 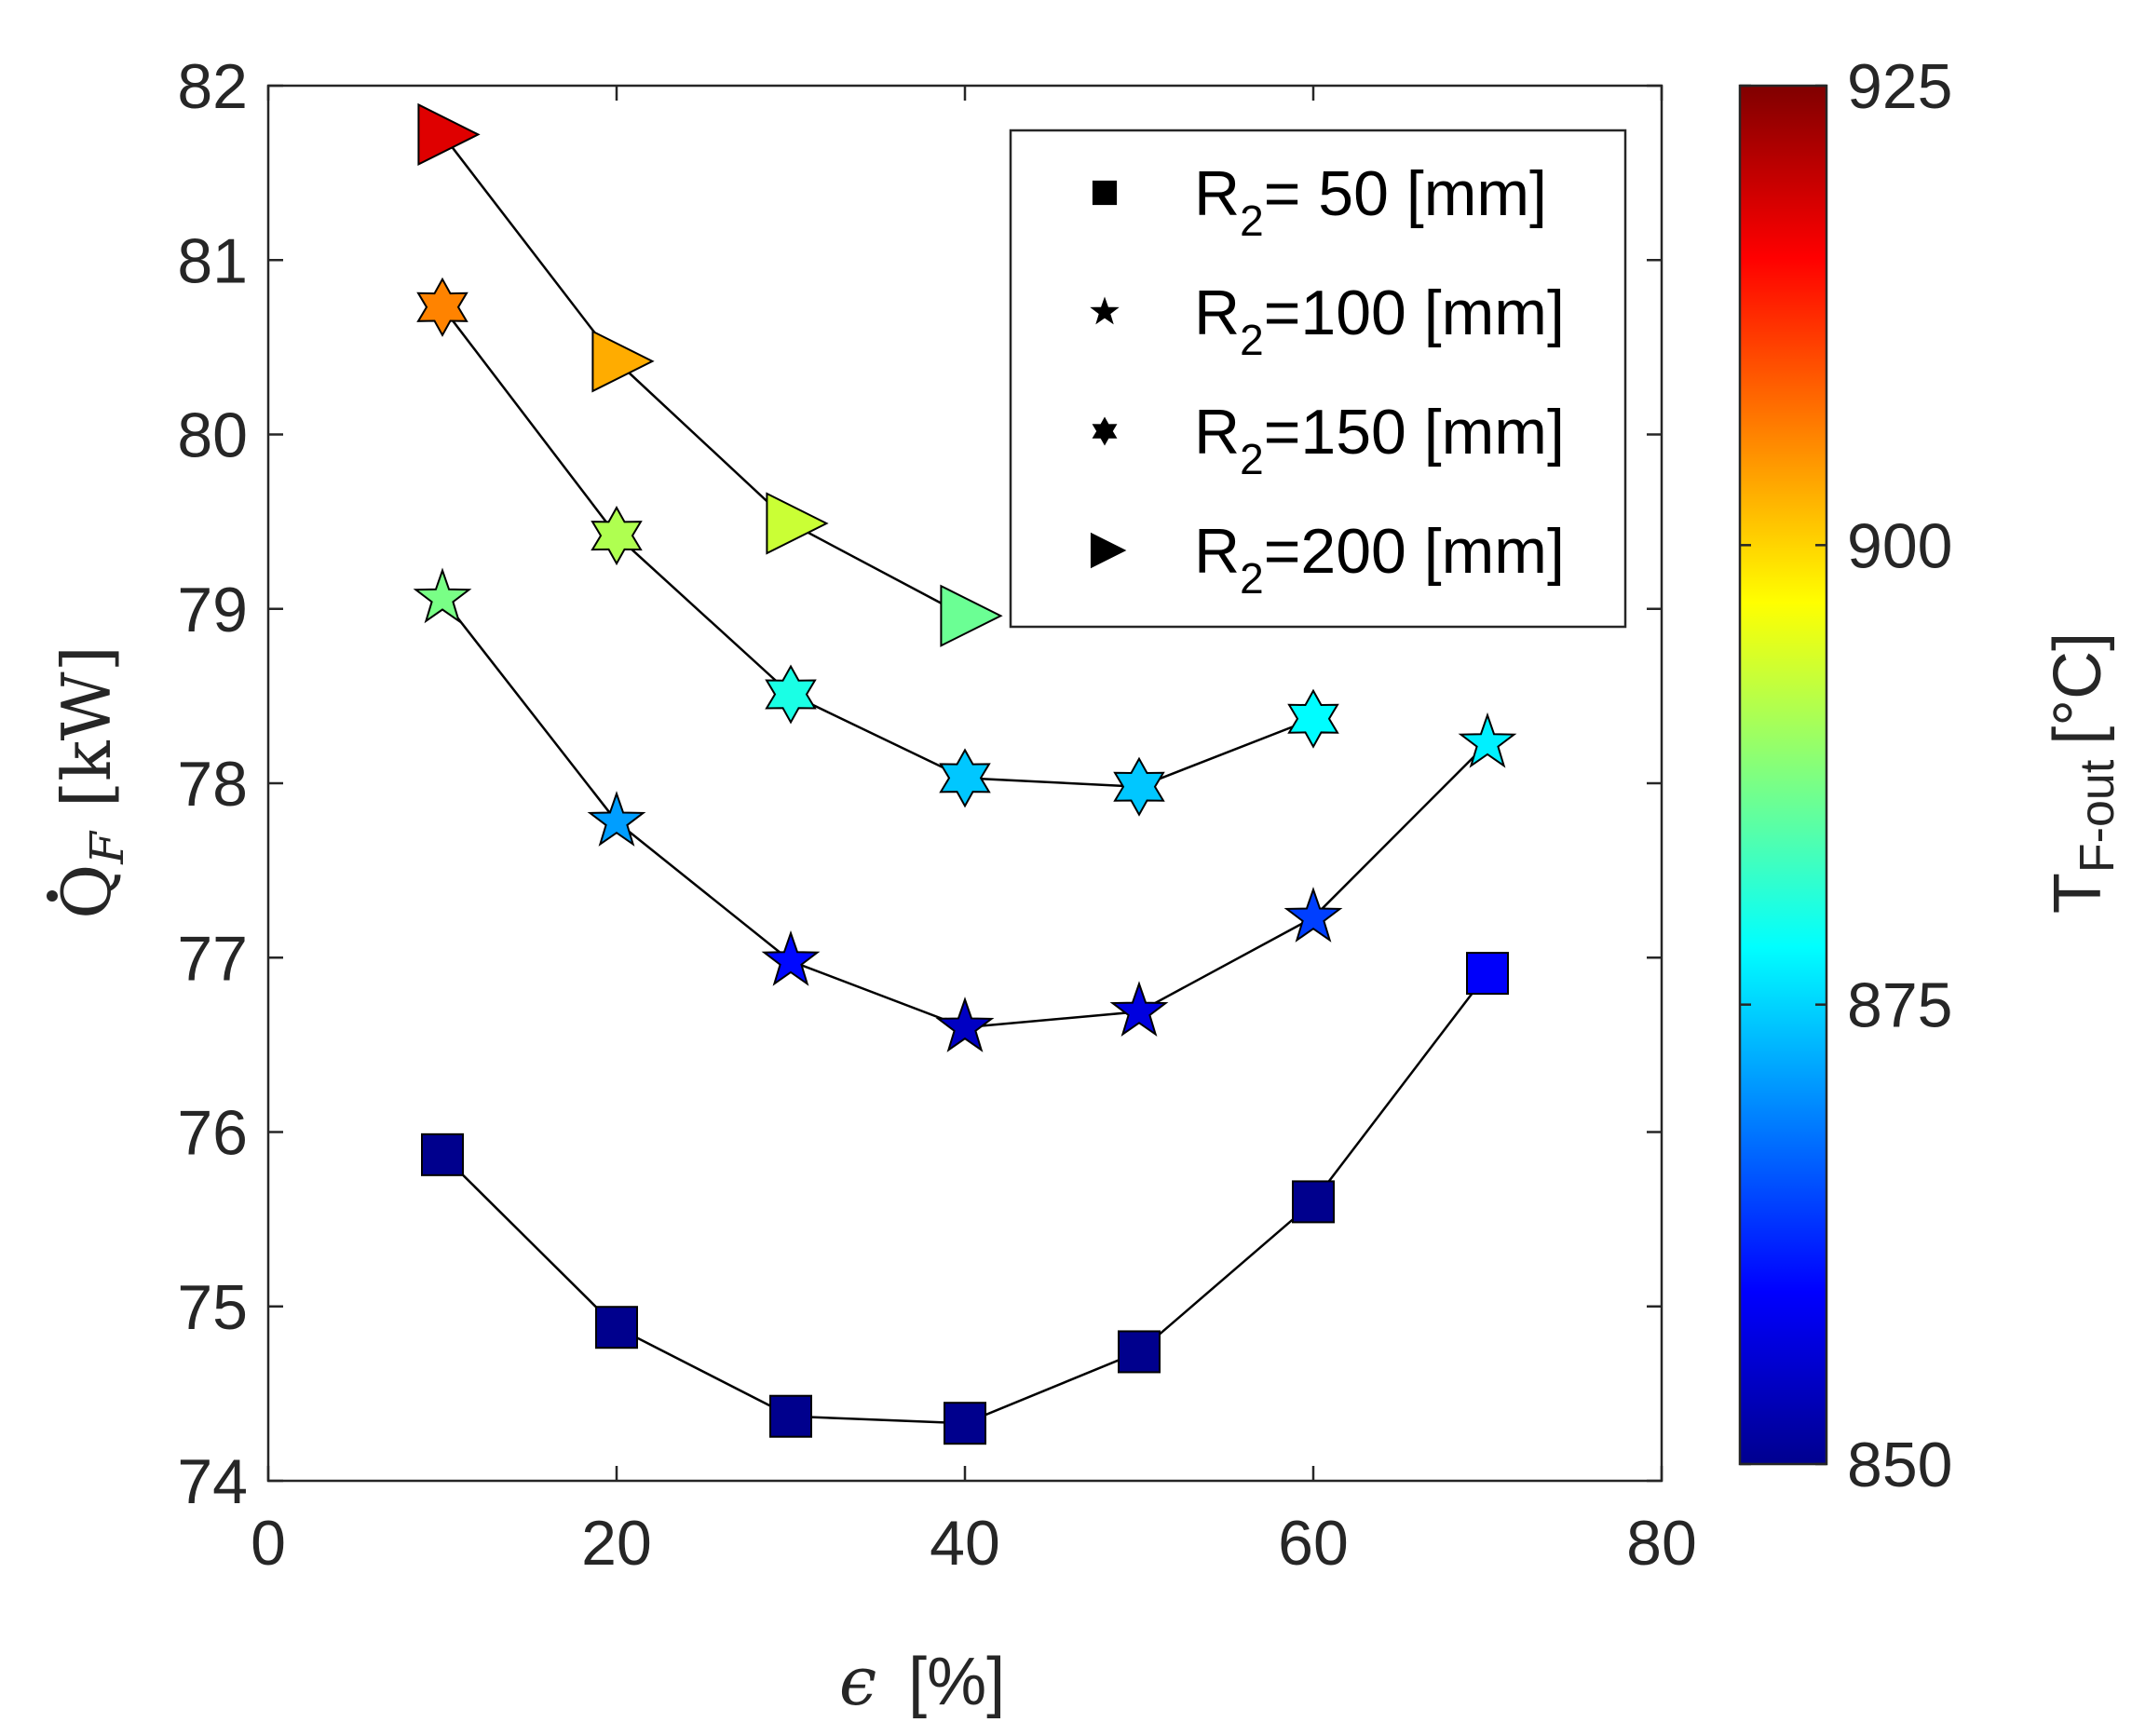 What do you see at coordinates (922, 1681) in the screenshot?
I see `x-axis-title: ϵ [%]` at bounding box center [922, 1681].